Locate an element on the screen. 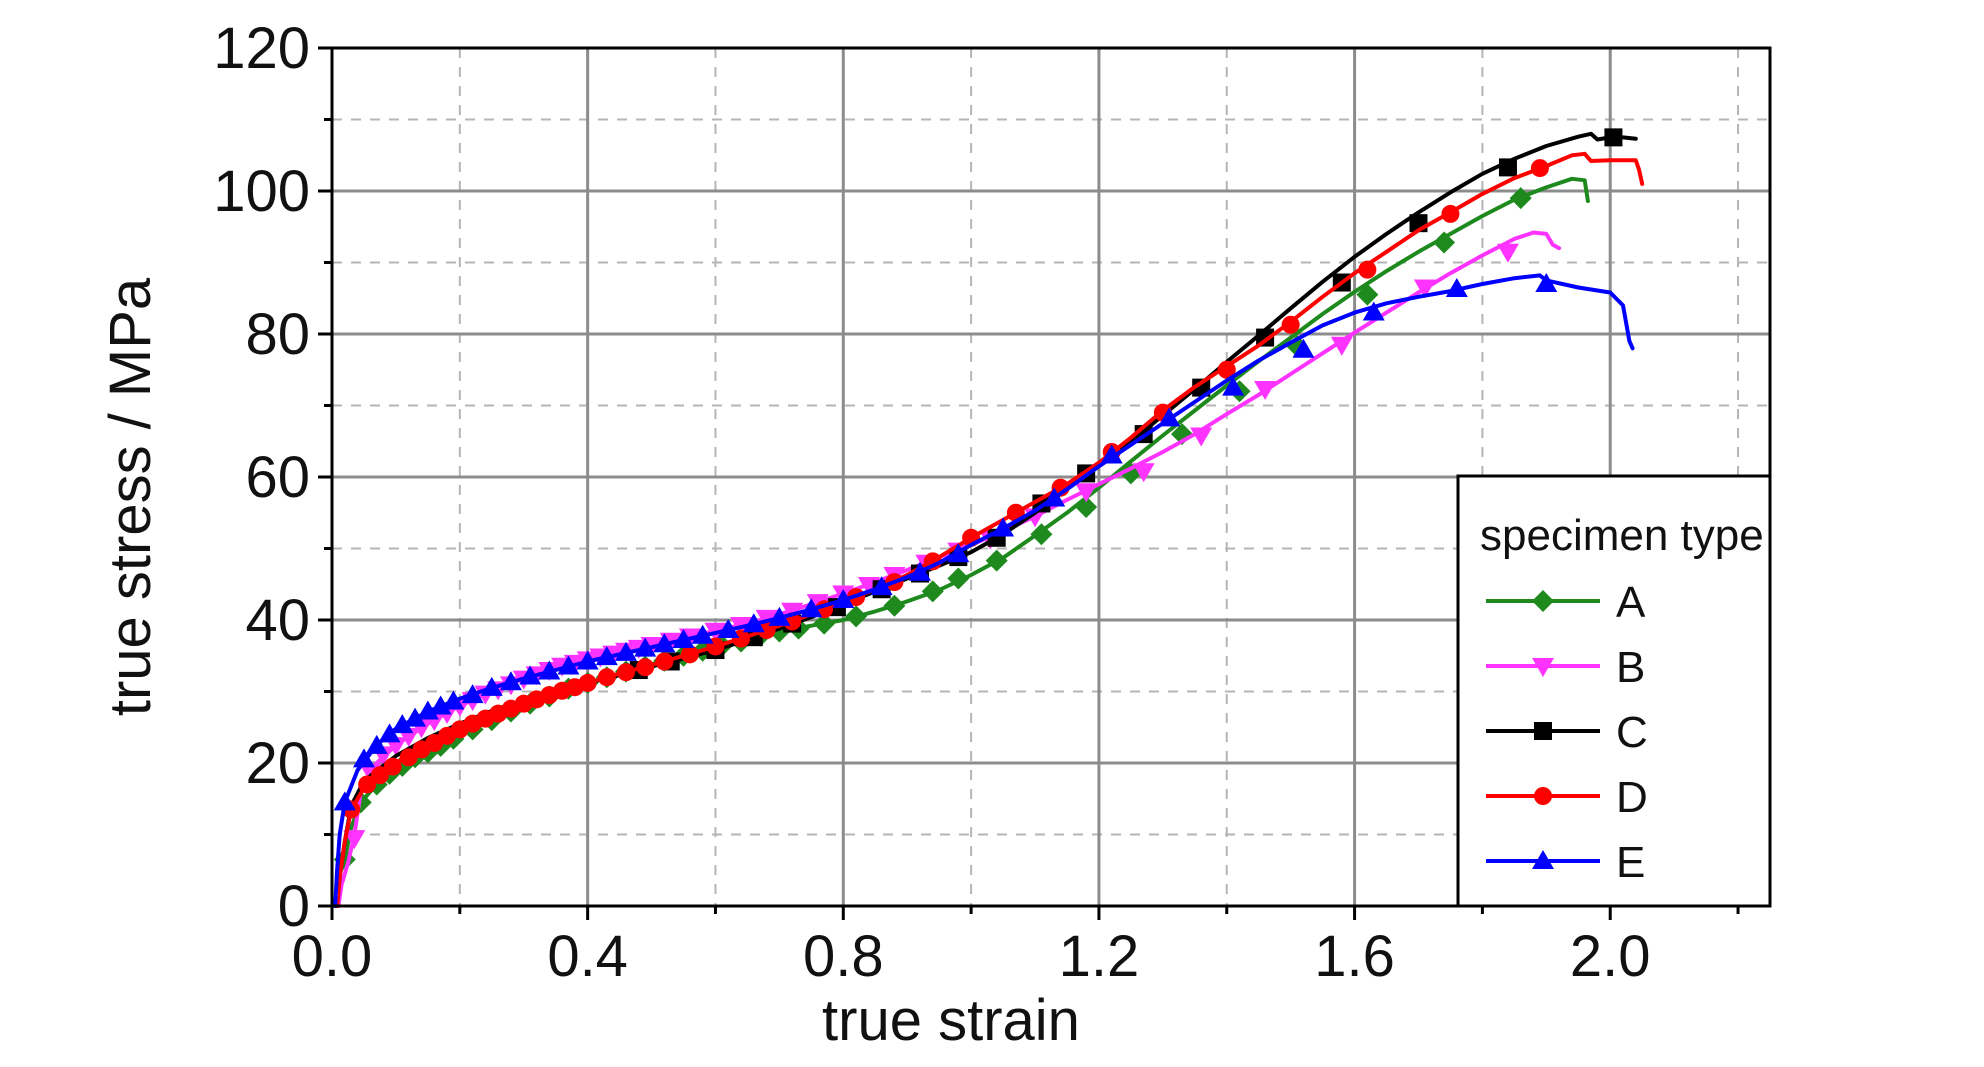 The height and width of the screenshot is (1067, 1984). x-tick-label: 2.0 is located at coordinates (1610, 956).